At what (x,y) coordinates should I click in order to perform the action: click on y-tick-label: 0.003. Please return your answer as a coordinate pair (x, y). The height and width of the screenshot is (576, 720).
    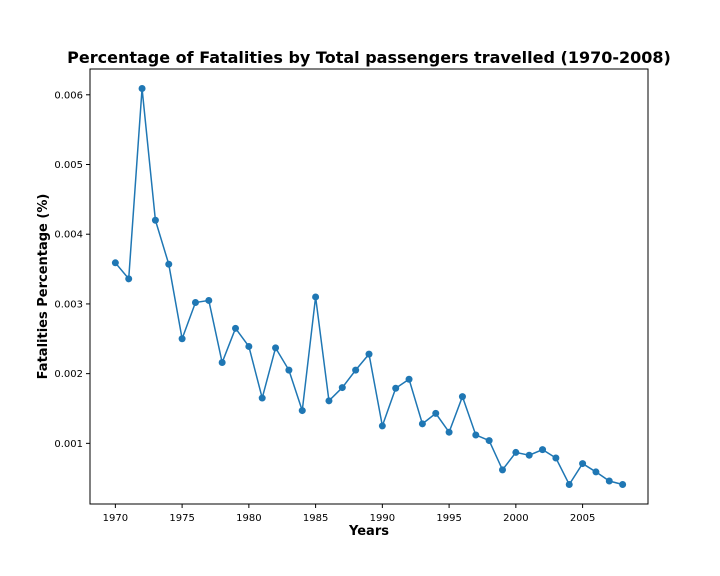
    Looking at the image, I should click on (68, 304).